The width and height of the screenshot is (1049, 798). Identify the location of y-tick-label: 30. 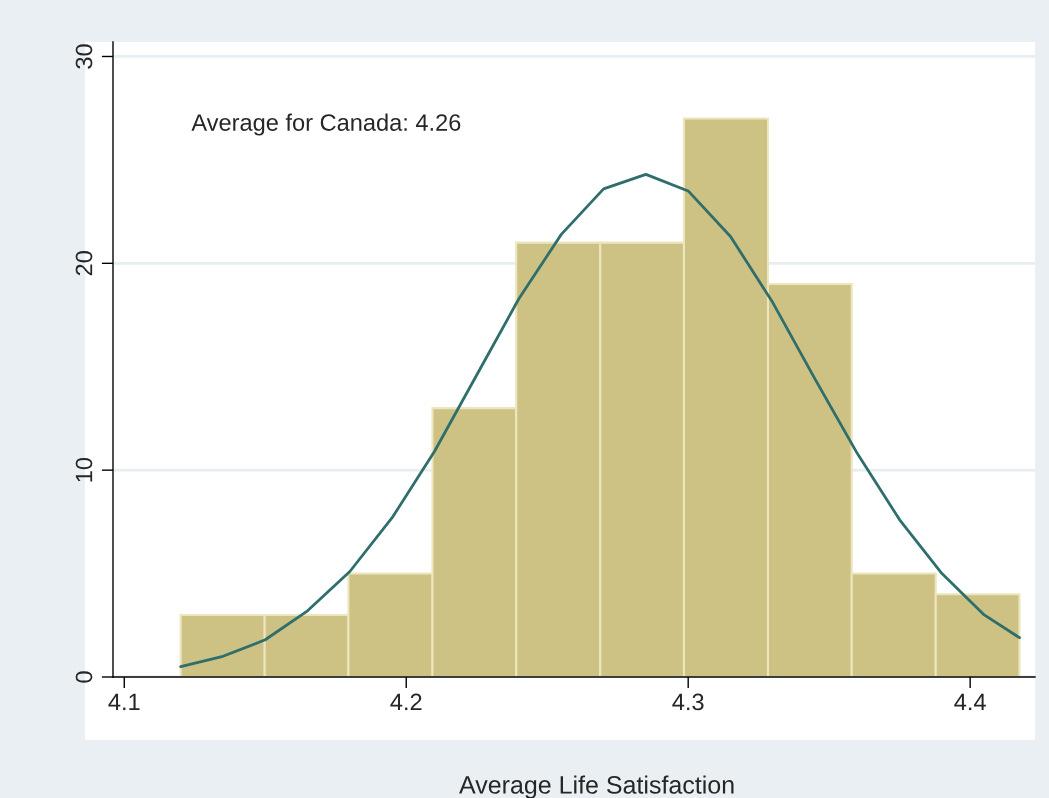
(84, 56).